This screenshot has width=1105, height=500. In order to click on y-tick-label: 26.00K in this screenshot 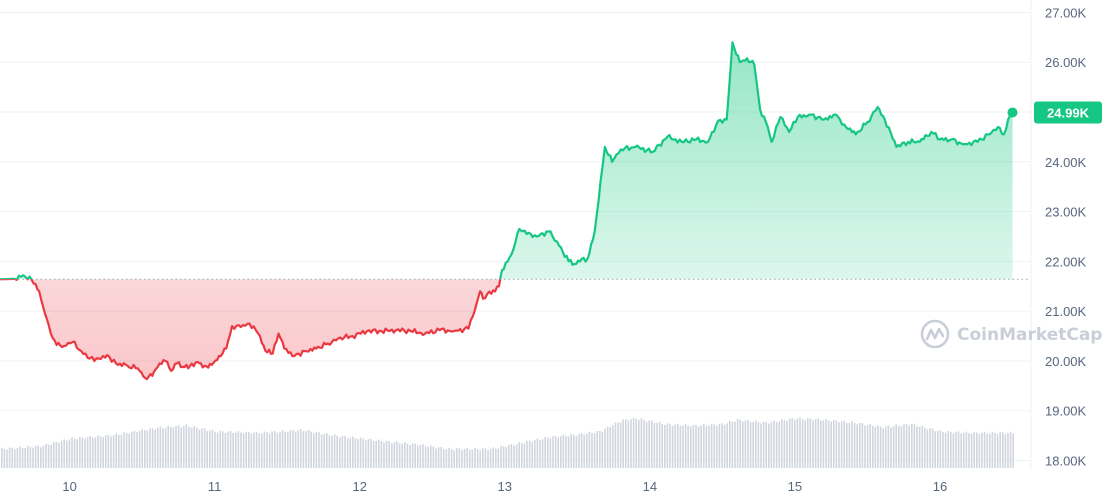, I will do `click(1066, 62)`.